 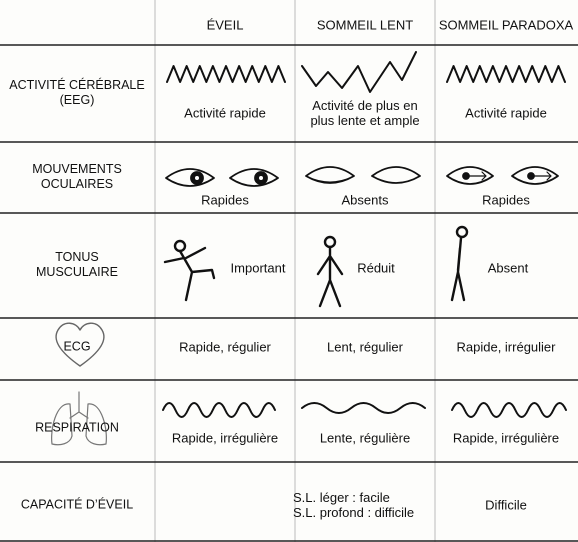 I want to click on text-line: S.L. léger : facile, so click(x=341, y=497).